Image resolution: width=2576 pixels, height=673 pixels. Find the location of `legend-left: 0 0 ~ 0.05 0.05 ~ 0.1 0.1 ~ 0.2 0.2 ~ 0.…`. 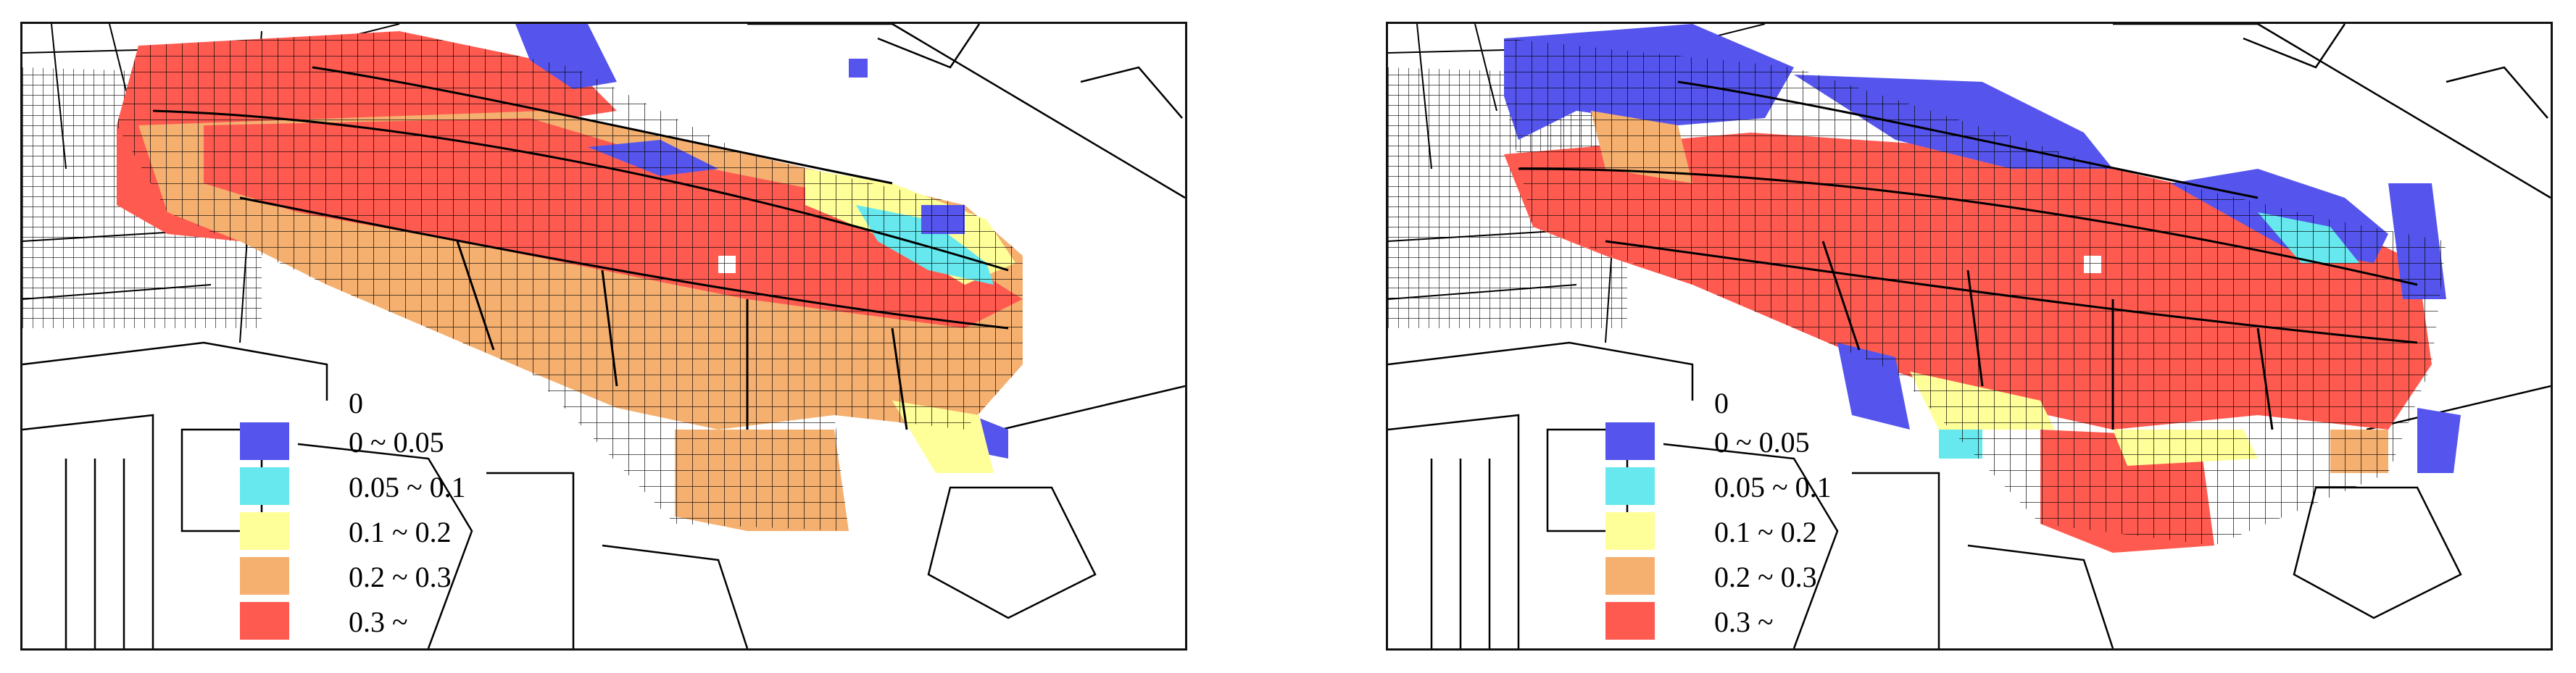

legend-left: 0 0 ~ 0.05 0.05 ~ 0.1 0.1 ~ 0.2 0.2 ~ 0.… is located at coordinates (370, 513).